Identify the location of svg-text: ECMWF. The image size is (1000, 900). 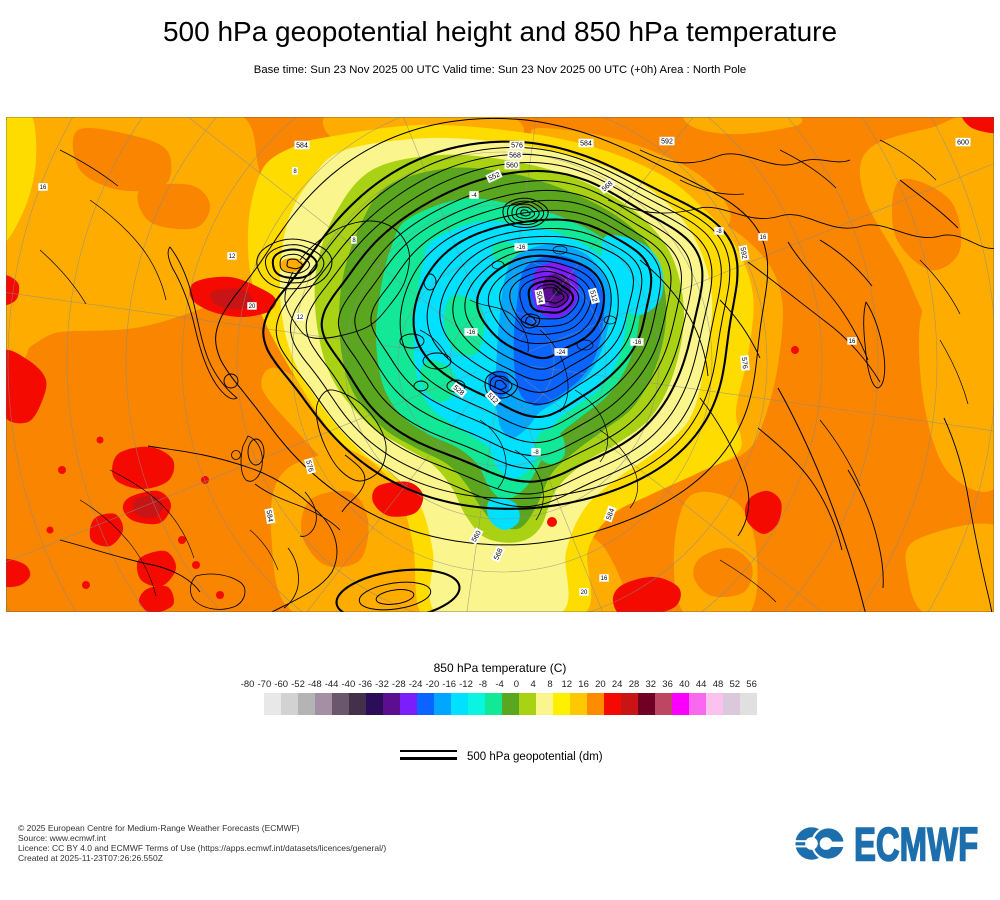
(916, 843).